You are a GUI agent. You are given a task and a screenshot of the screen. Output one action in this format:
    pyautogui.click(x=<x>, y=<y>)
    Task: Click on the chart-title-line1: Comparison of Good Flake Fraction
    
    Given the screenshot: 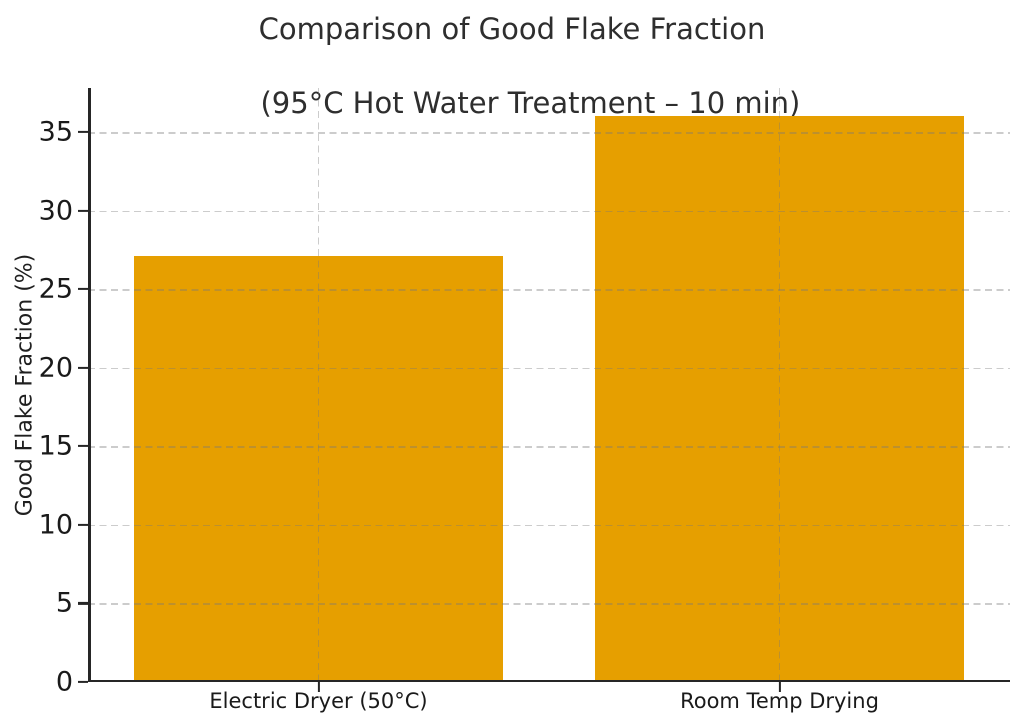 What is the action you would take?
    pyautogui.click(x=512, y=29)
    